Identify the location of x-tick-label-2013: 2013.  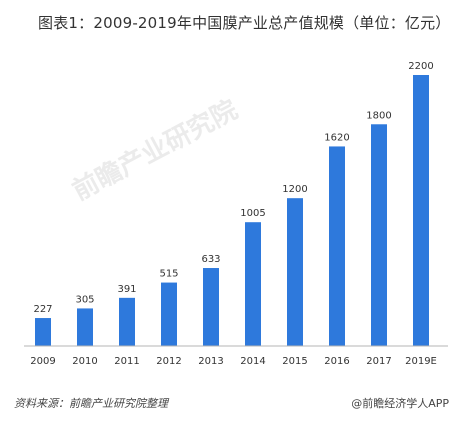
(210, 361).